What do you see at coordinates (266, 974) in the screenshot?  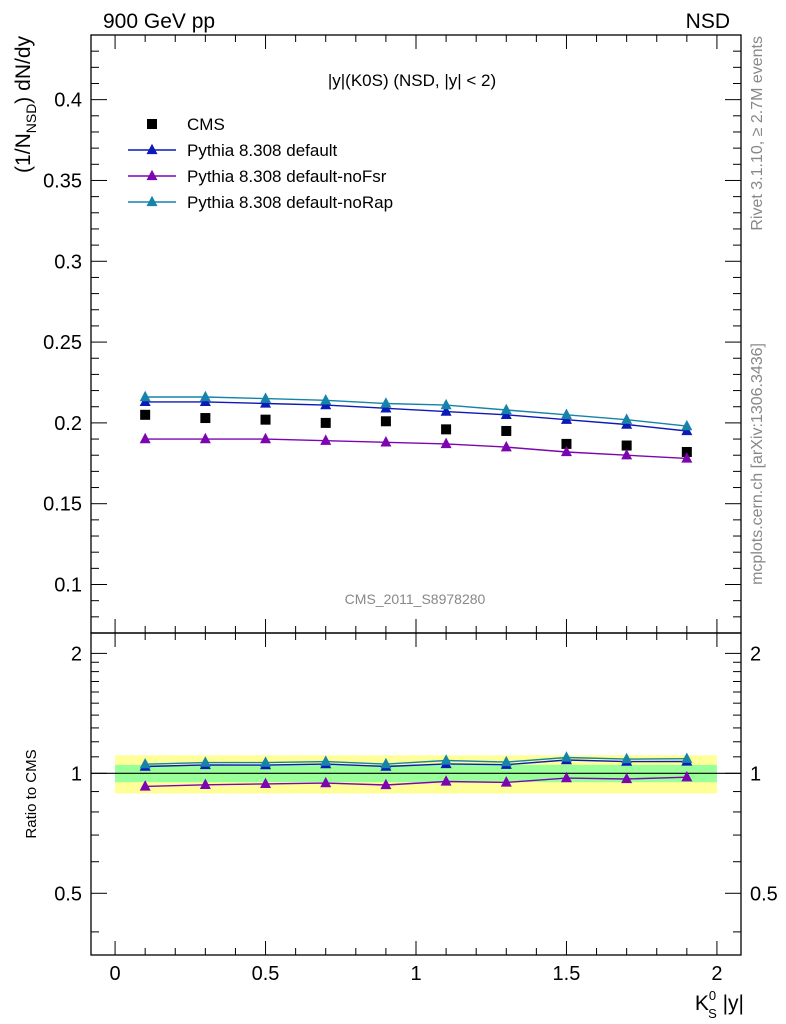 I see `x-tick-label: 0.5` at bounding box center [266, 974].